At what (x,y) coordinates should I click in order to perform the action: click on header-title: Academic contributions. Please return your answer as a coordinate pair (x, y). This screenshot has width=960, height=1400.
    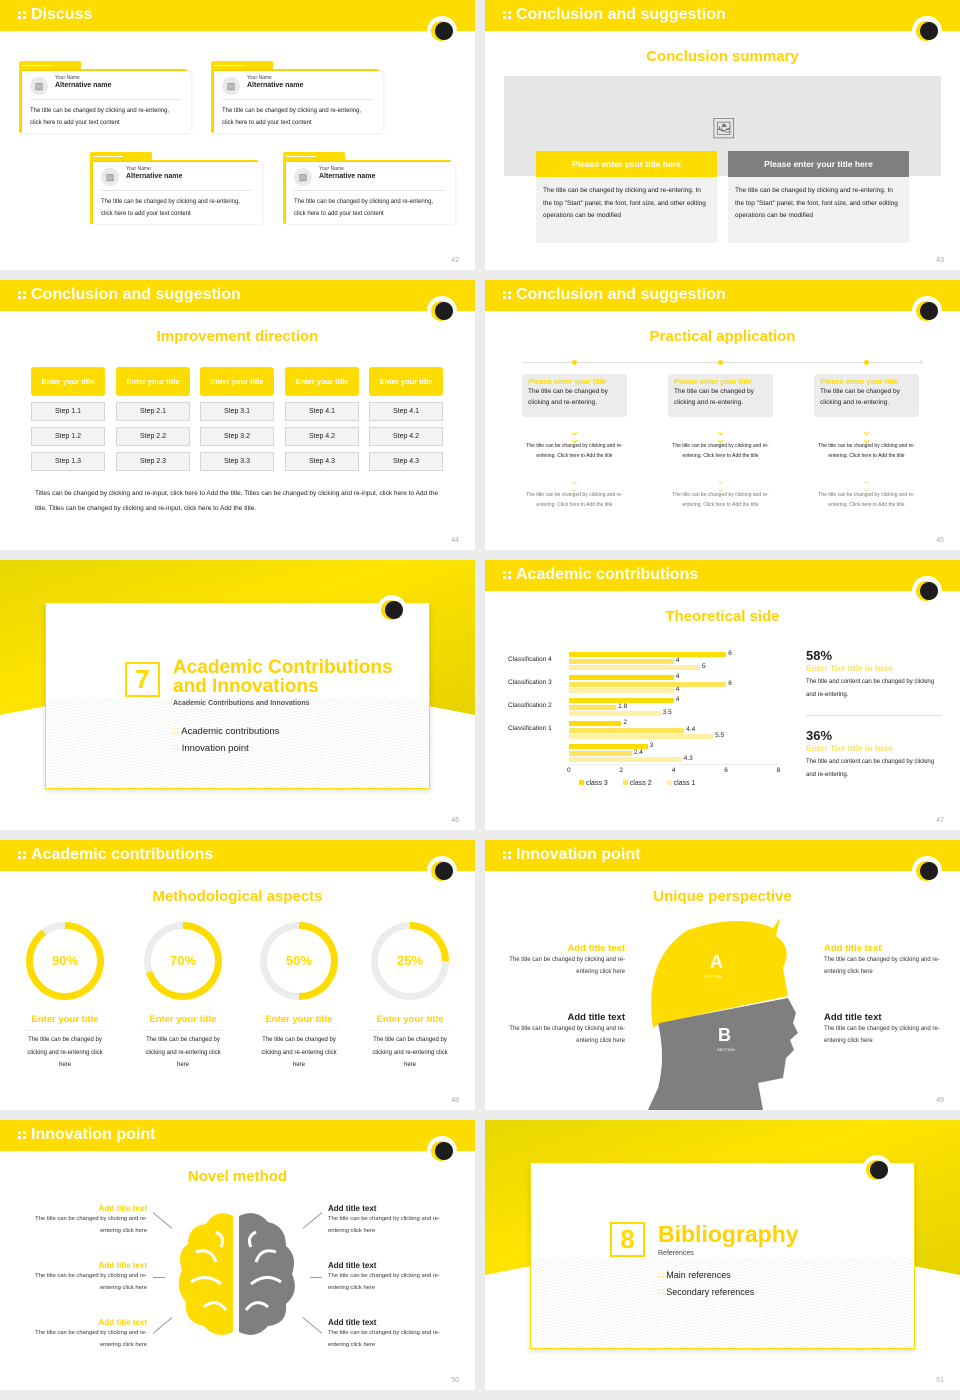
    Looking at the image, I should click on (122, 854).